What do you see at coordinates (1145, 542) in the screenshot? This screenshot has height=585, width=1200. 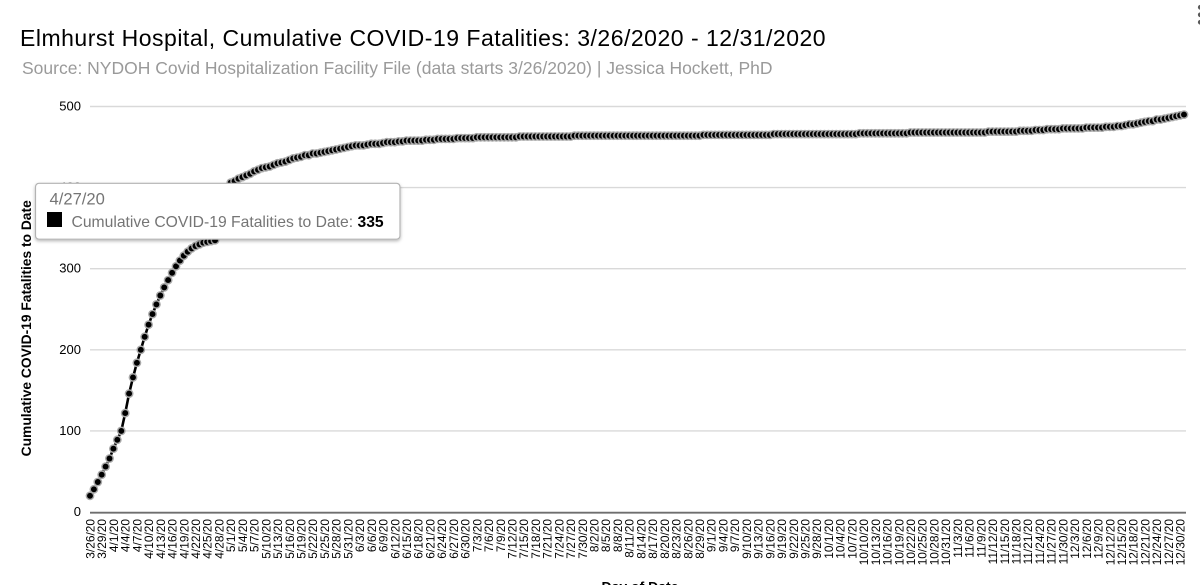 I see `svg-text: 12/21/20` at bounding box center [1145, 542].